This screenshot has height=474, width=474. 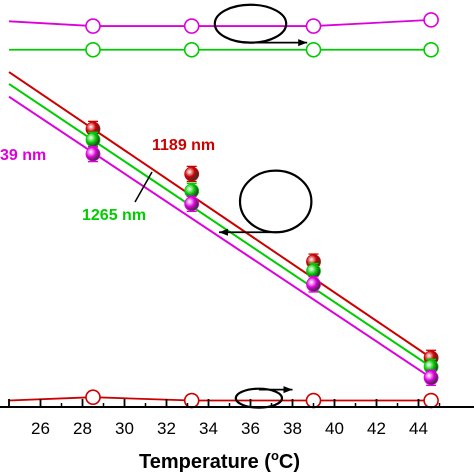 What do you see at coordinates (289, 462) in the screenshot?
I see `x-axis-title-unit: C)` at bounding box center [289, 462].